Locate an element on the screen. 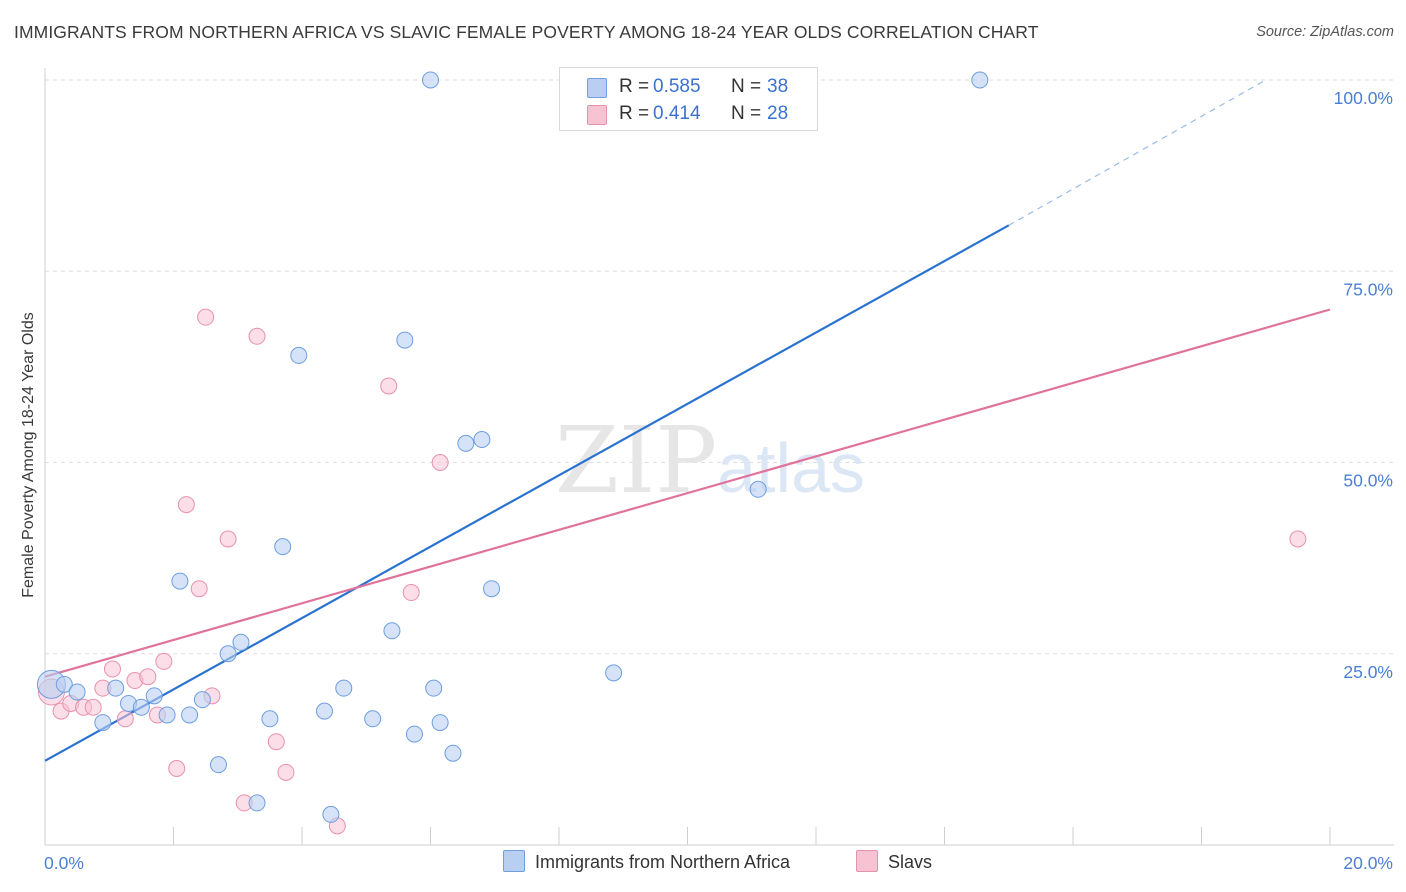  bottom-legend-slavs: Slavs is located at coordinates (894, 861).